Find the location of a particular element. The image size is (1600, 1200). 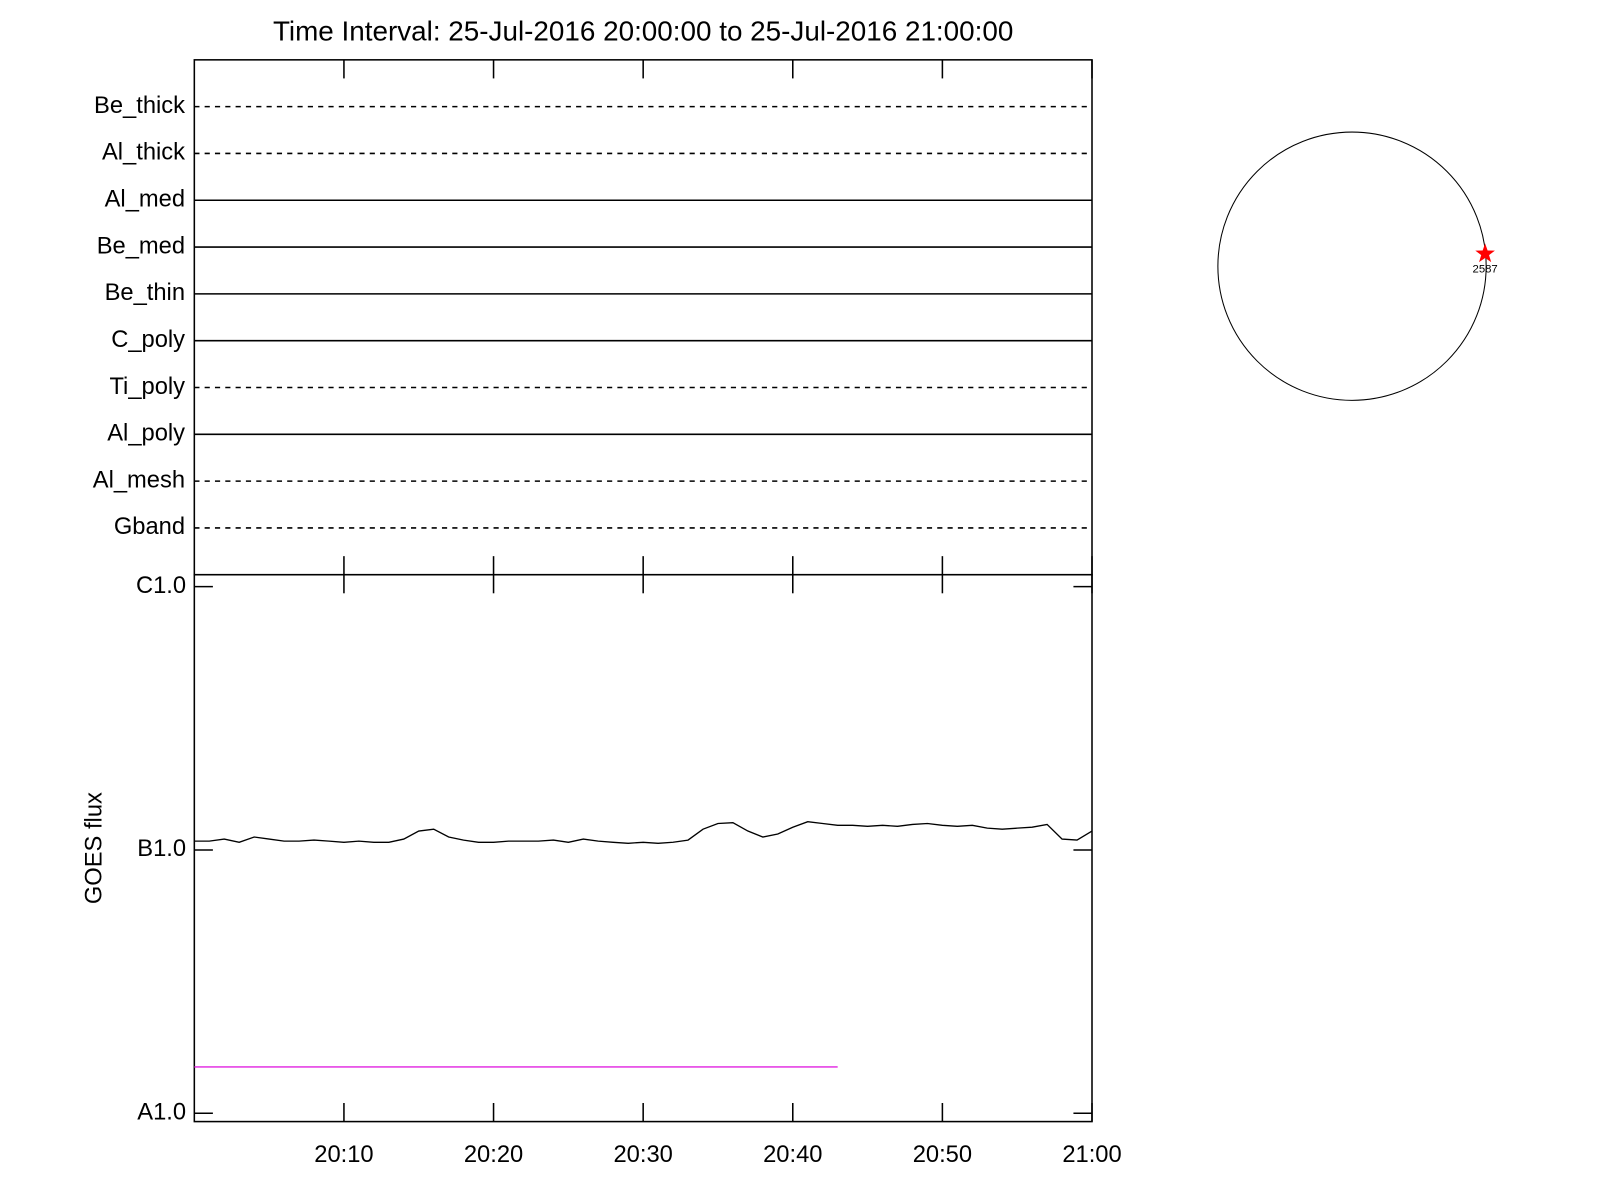

row-label: Be_med is located at coordinates (141, 246).